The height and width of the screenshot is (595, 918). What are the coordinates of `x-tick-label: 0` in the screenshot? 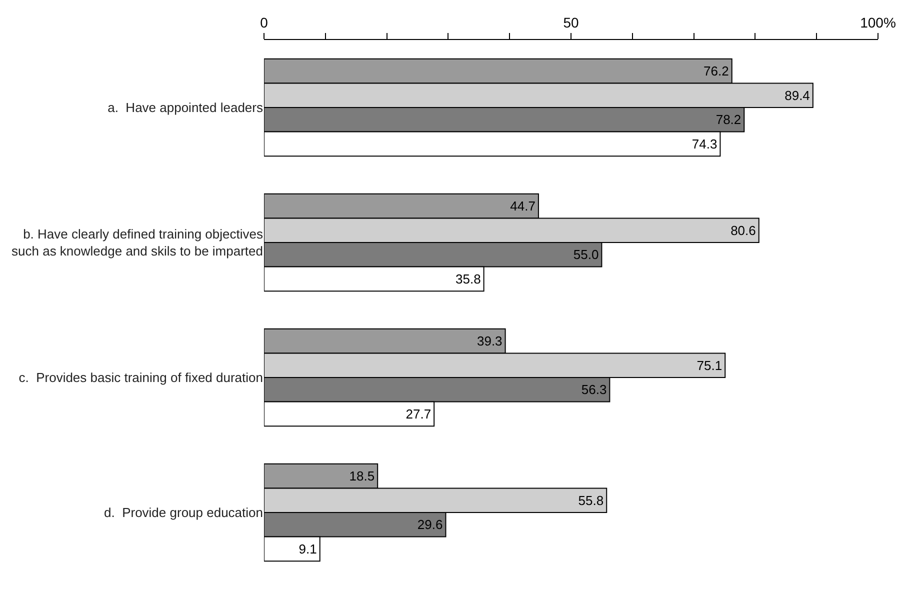 It's located at (264, 22).